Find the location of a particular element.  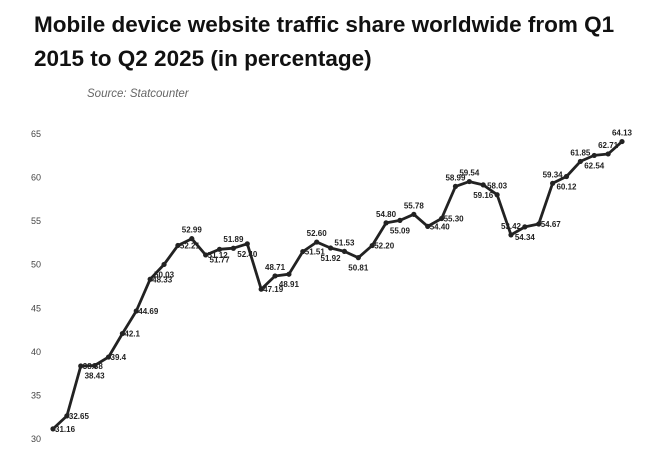

data-label: 47.19 is located at coordinates (273, 289).